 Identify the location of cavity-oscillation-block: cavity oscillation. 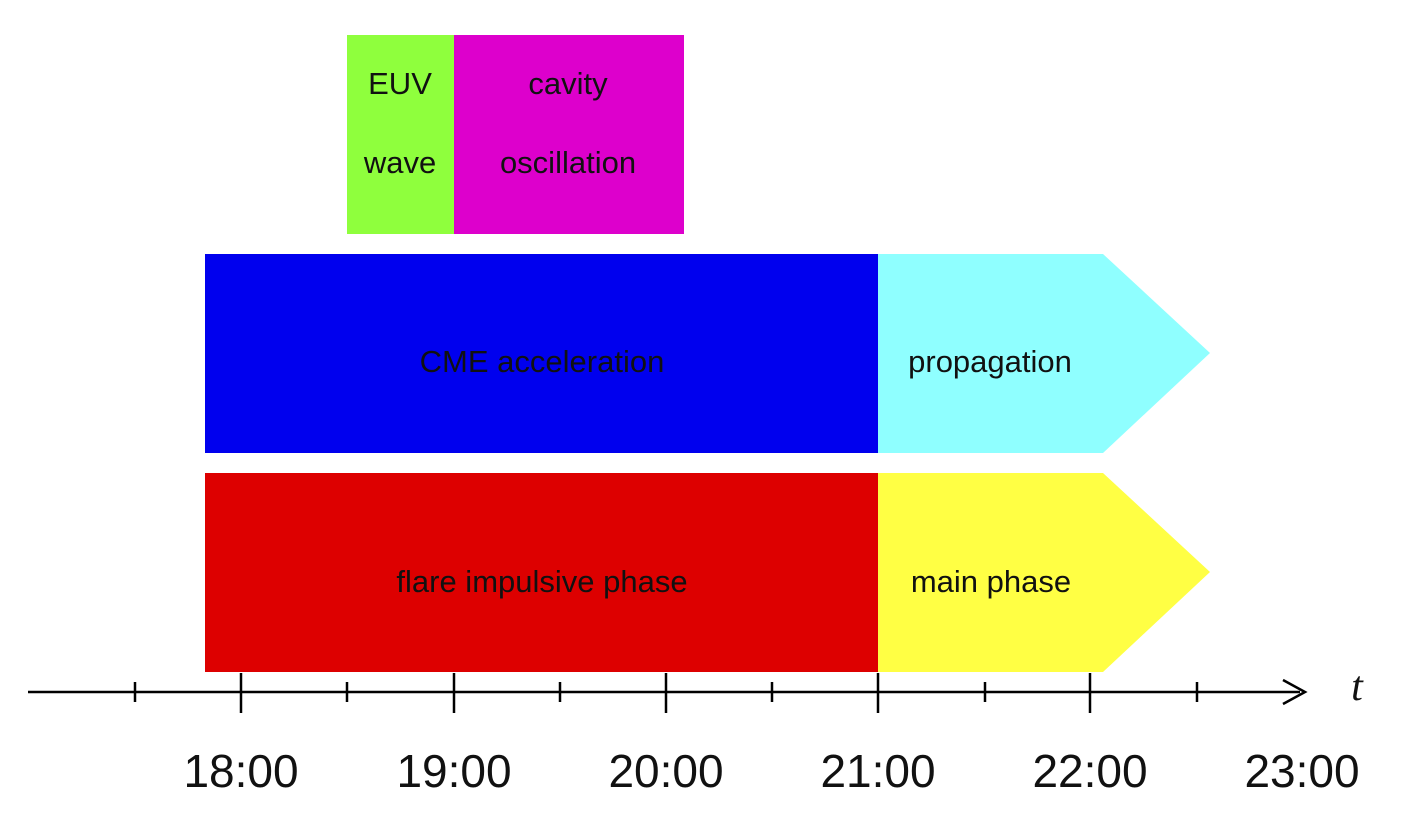
(569, 134).